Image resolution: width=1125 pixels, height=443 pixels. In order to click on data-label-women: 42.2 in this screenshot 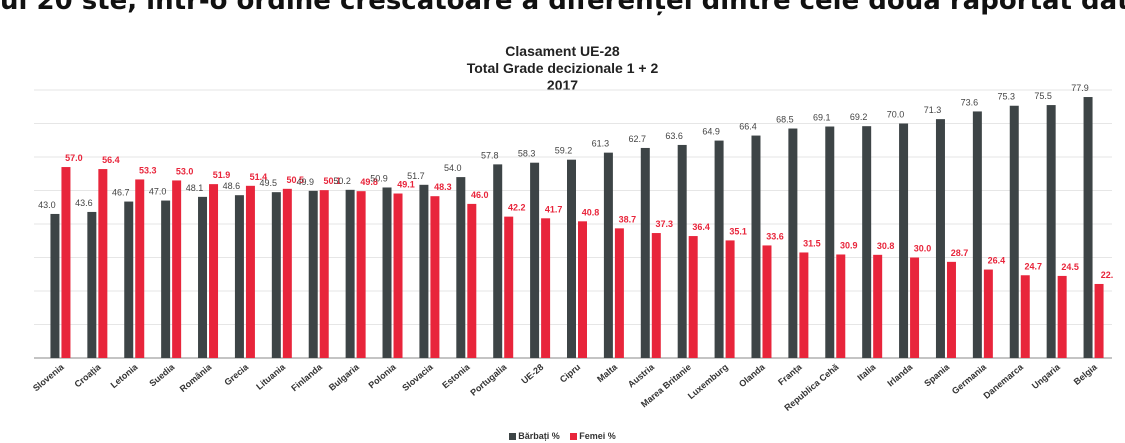, I will do `click(517, 208)`.